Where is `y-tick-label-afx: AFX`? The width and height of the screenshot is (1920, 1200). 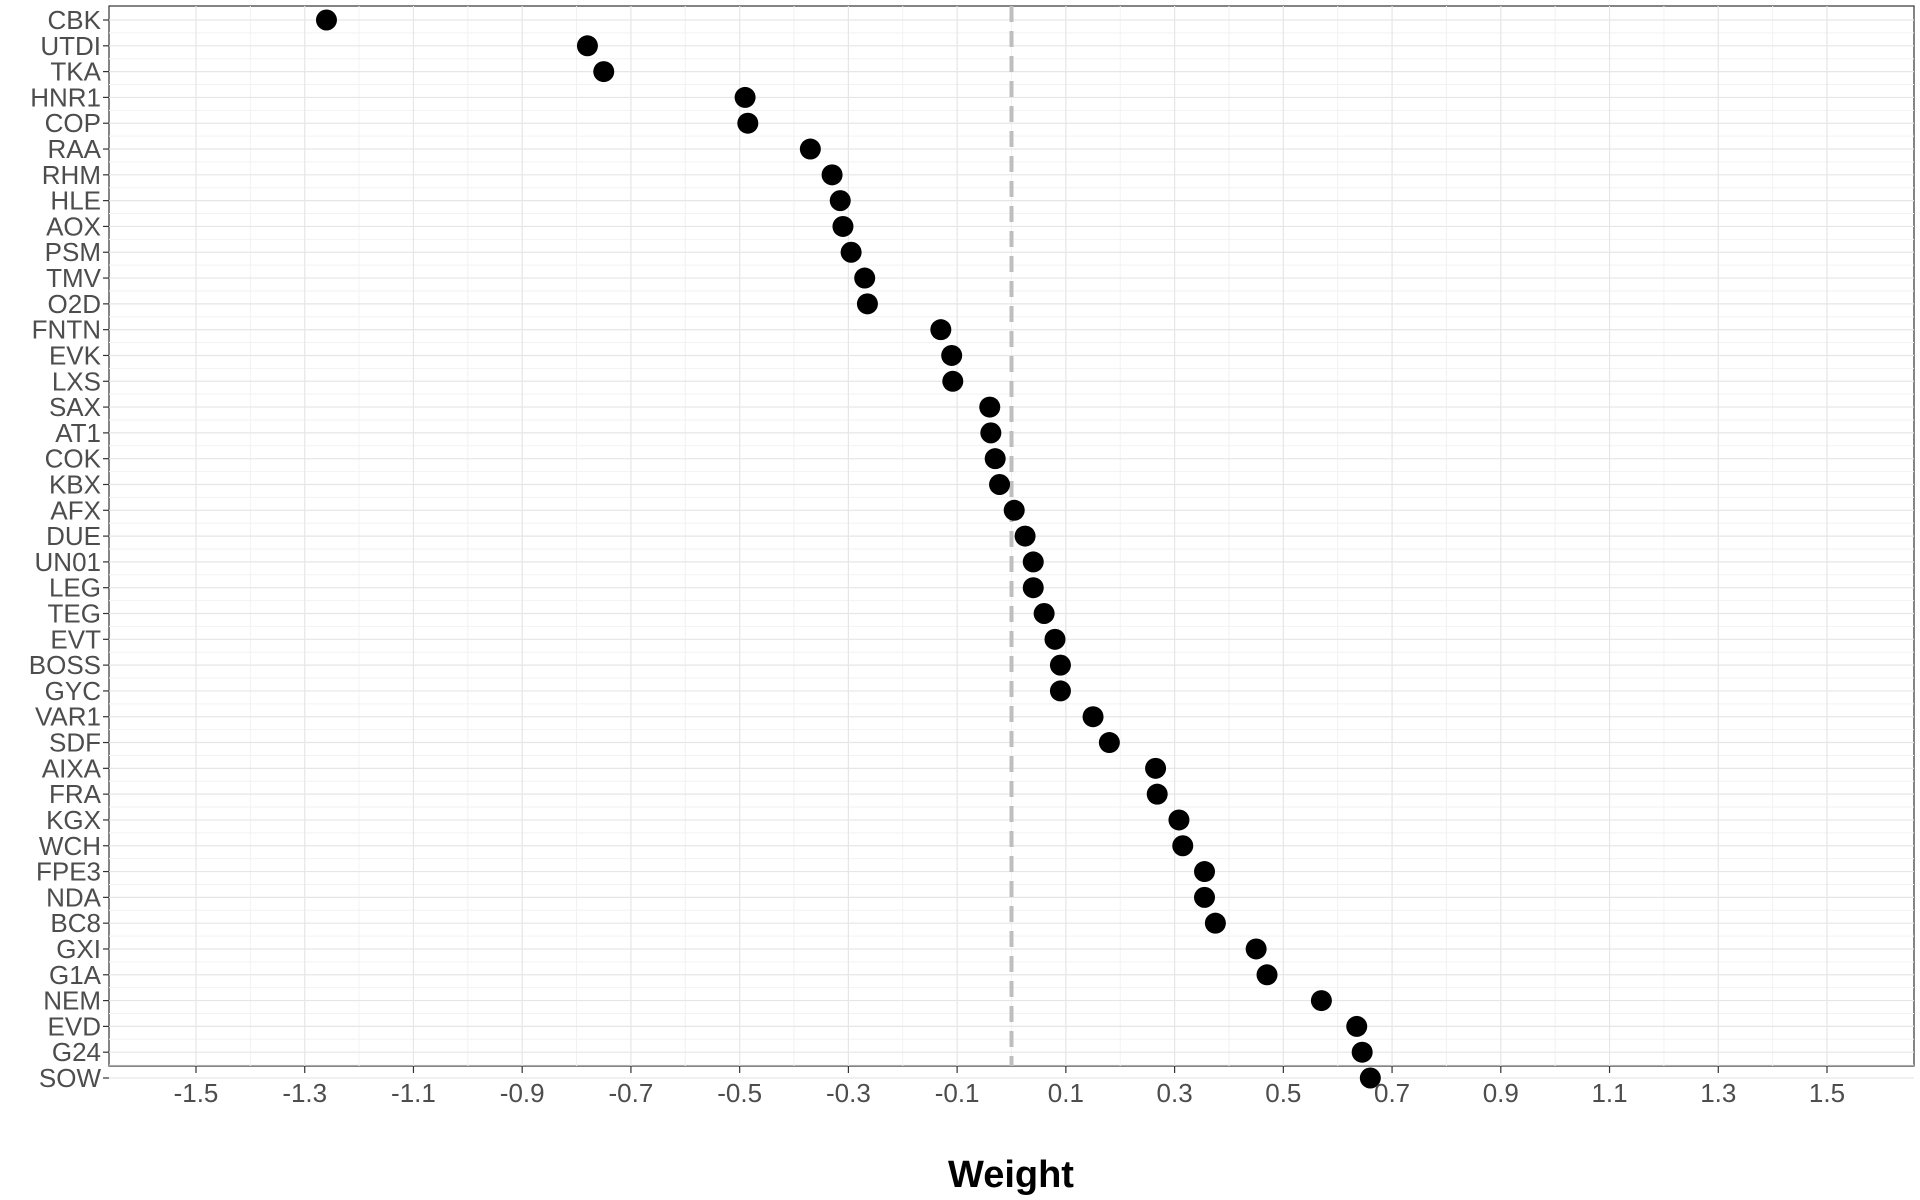 y-tick-label-afx: AFX is located at coordinates (75, 510).